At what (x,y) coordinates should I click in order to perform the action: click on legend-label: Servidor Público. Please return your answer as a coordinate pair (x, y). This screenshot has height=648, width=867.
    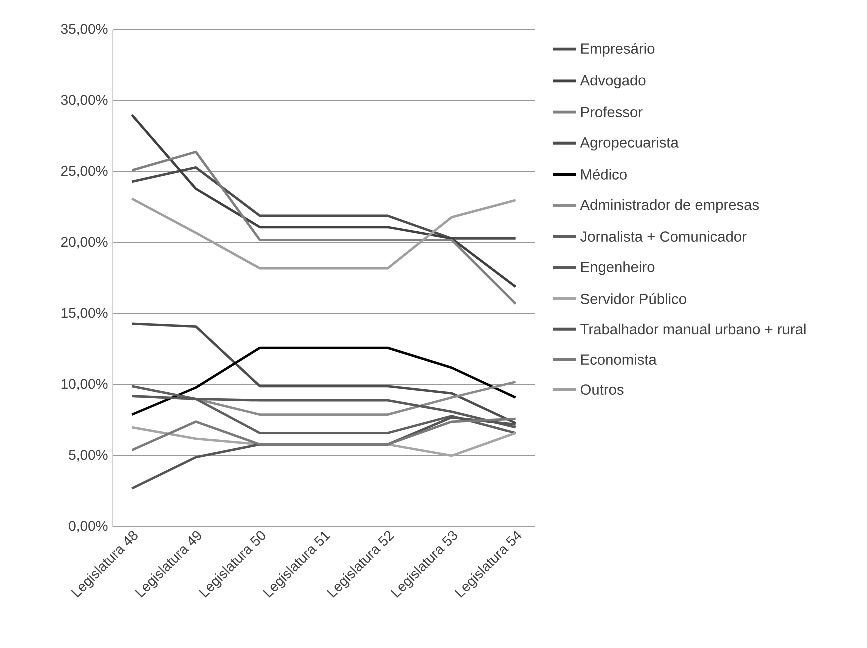
    Looking at the image, I should click on (633, 298).